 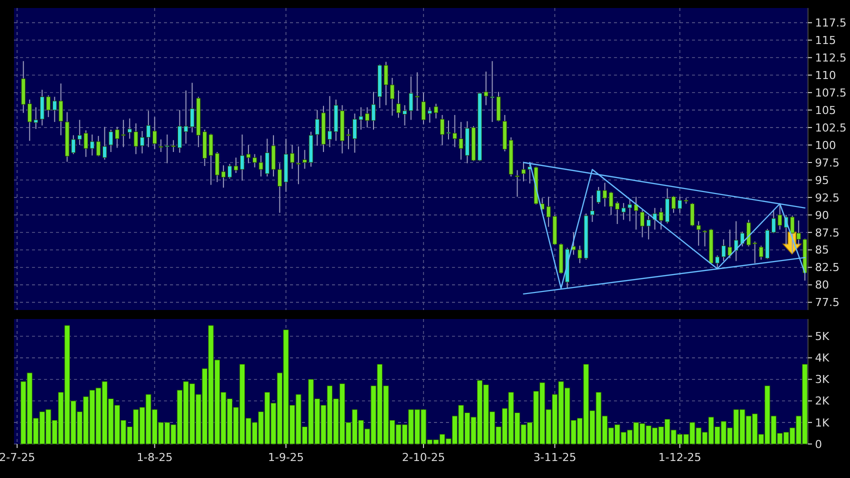 I want to click on y-tick-label: 5K, so click(x=822, y=337).